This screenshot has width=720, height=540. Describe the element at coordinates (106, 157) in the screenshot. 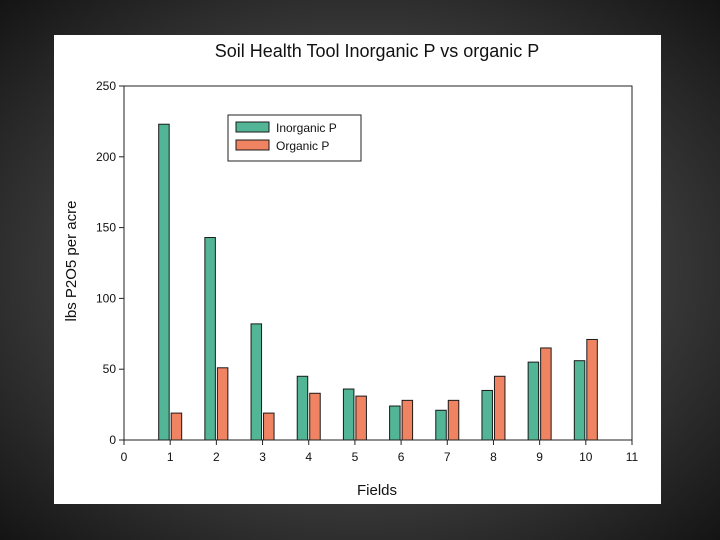

I see `y-tick-label: 200` at that location.